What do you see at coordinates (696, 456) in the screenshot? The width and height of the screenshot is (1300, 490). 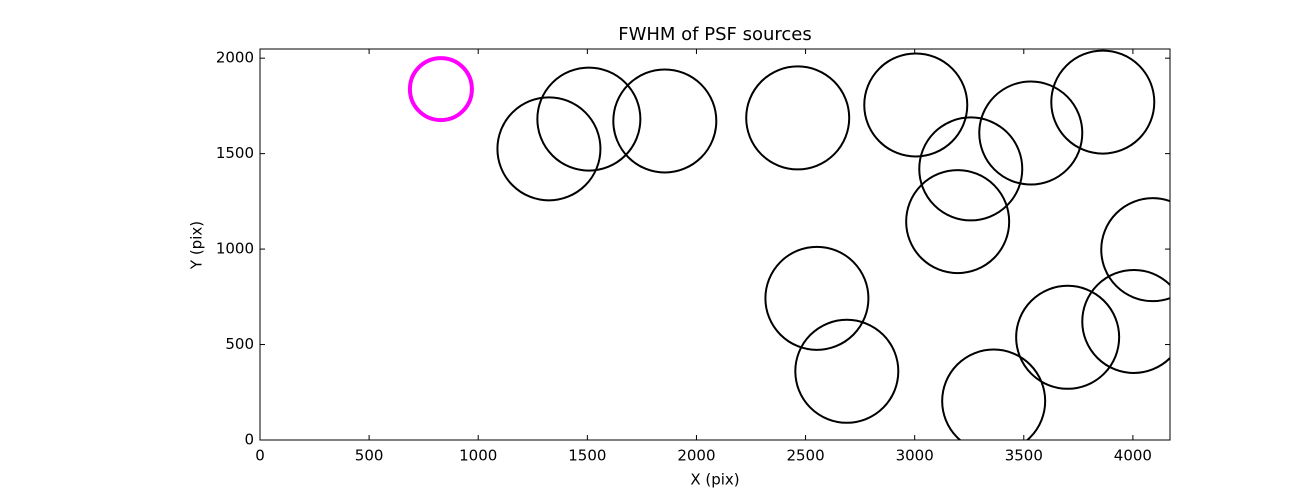 I see `x-tick-label: 2000` at bounding box center [696, 456].